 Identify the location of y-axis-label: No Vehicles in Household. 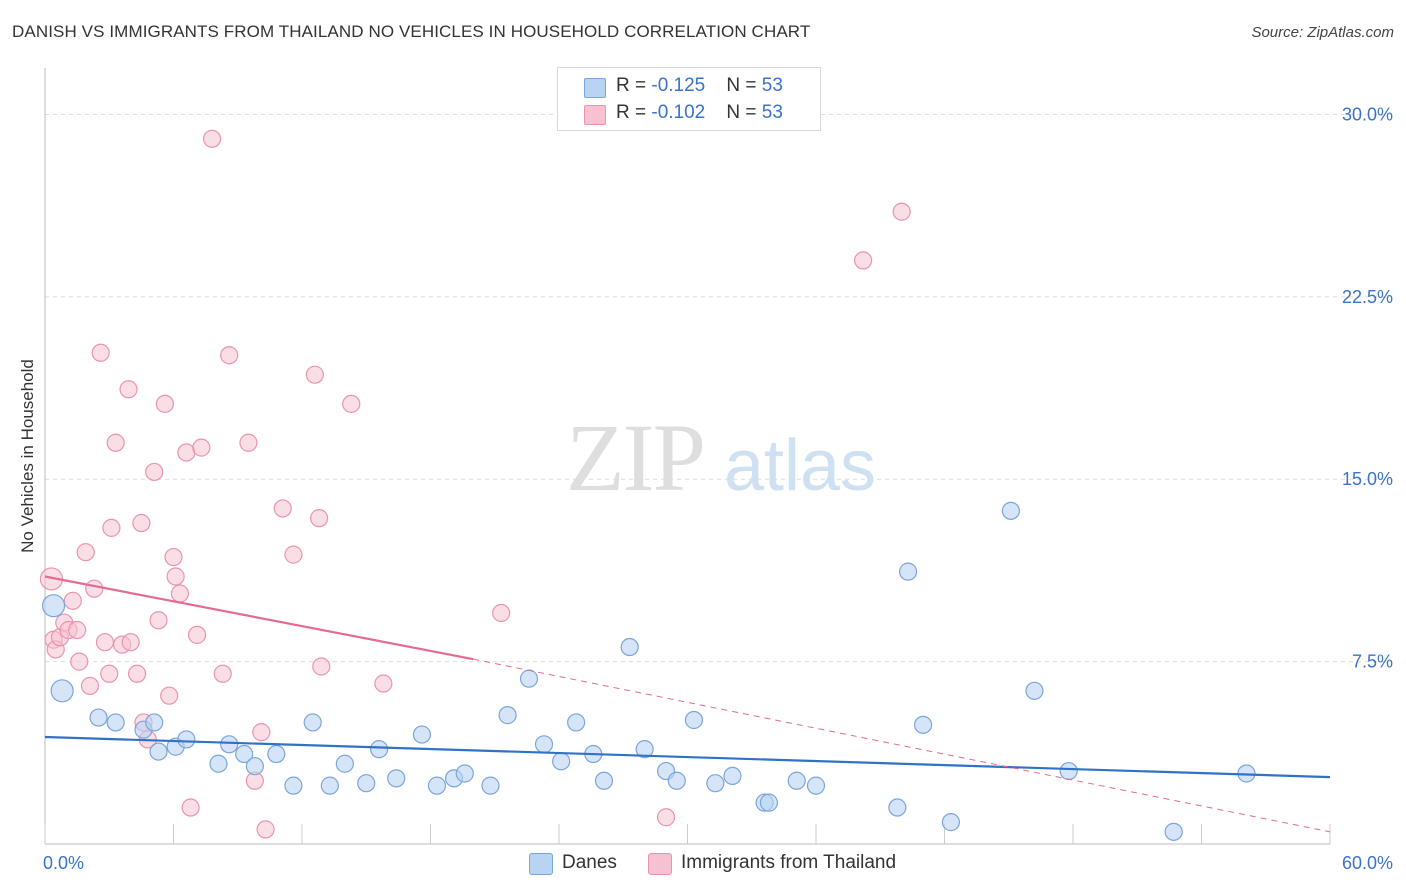
(27, 456).